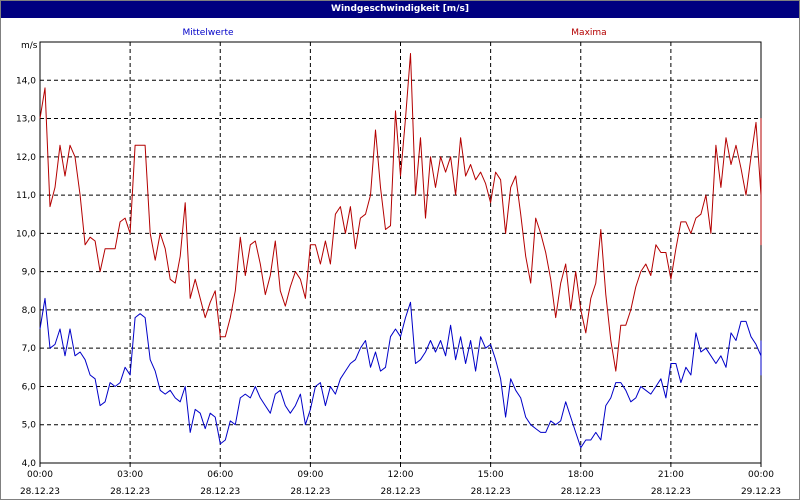 The width and height of the screenshot is (800, 500). Describe the element at coordinates (26, 234) in the screenshot. I see `y-tick-label: 10,0` at that location.